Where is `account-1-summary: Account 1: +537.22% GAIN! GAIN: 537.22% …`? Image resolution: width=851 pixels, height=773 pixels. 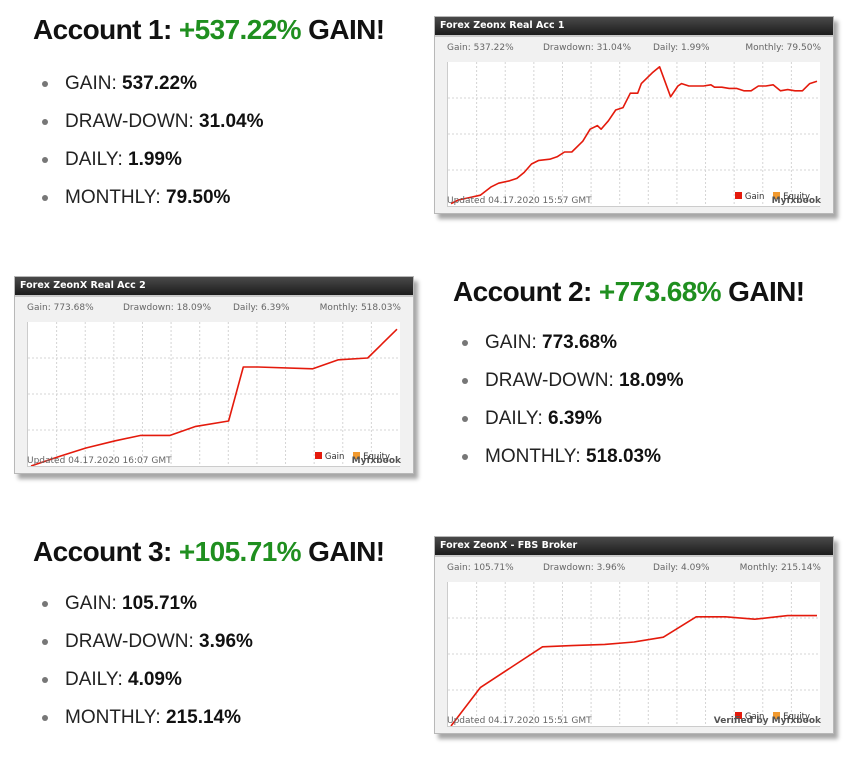 account-1-summary: Account 1: +537.22% GAIN! GAIN: 537.22% … is located at coordinates (209, 119).